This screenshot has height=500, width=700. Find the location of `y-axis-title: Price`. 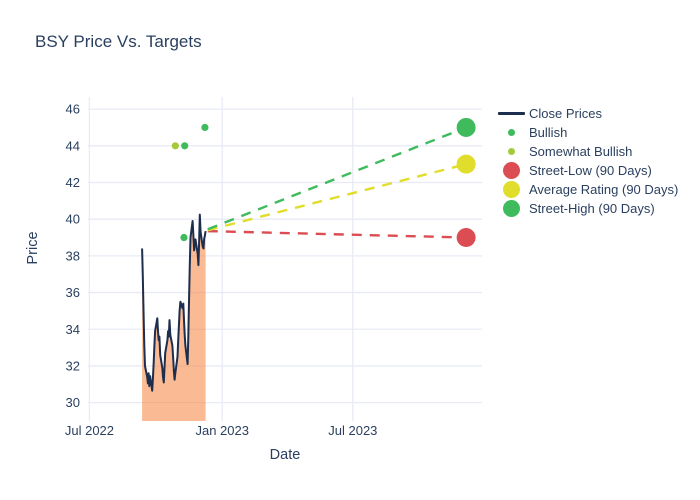

y-axis-title: Price is located at coordinates (33, 248).